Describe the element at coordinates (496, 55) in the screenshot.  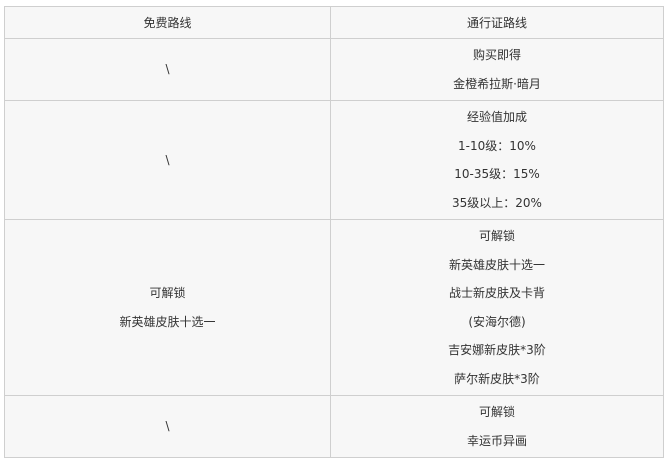
I see `cell-line: 购买即得` at that location.